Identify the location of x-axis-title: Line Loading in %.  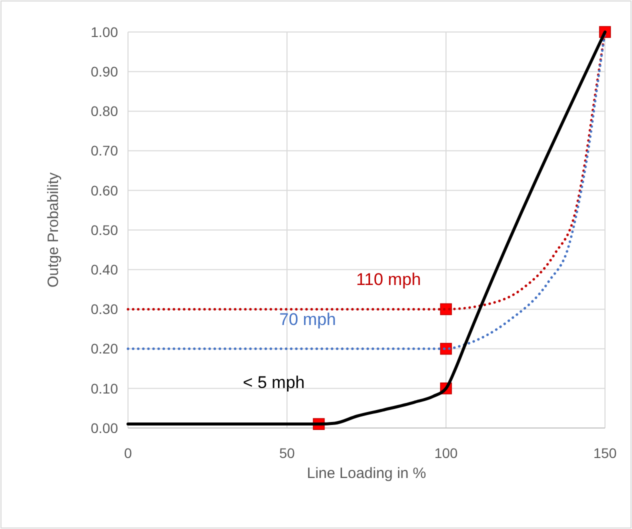
(366, 473).